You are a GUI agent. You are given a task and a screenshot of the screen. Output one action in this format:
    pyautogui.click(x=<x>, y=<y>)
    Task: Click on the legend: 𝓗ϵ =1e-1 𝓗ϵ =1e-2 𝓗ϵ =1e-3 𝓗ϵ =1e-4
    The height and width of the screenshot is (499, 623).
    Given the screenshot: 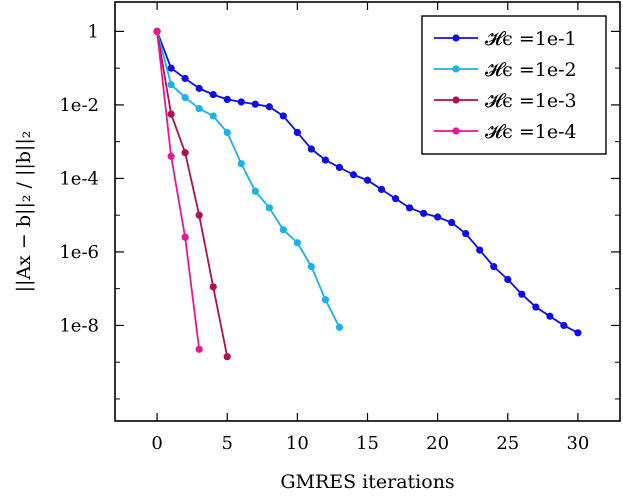 What is the action you would take?
    pyautogui.click(x=514, y=85)
    